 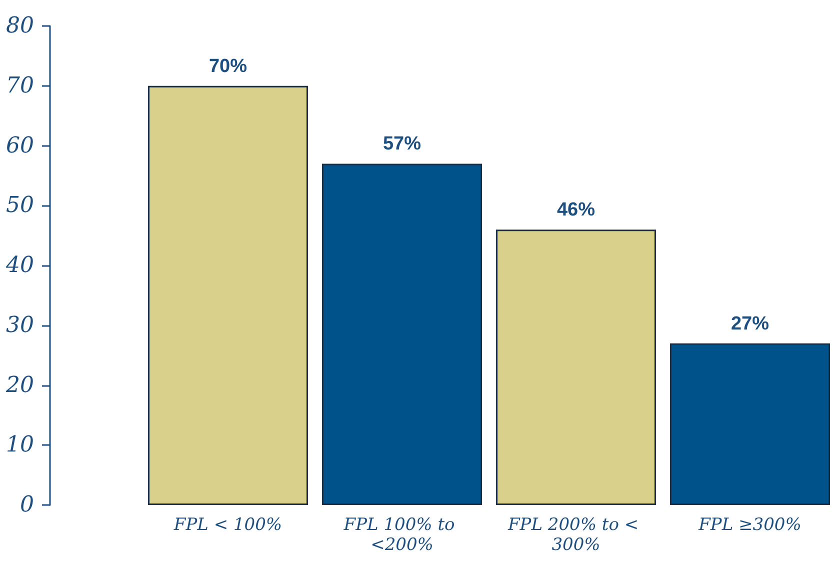 What do you see at coordinates (20, 445) in the screenshot?
I see `y-tick-label: 10` at bounding box center [20, 445].